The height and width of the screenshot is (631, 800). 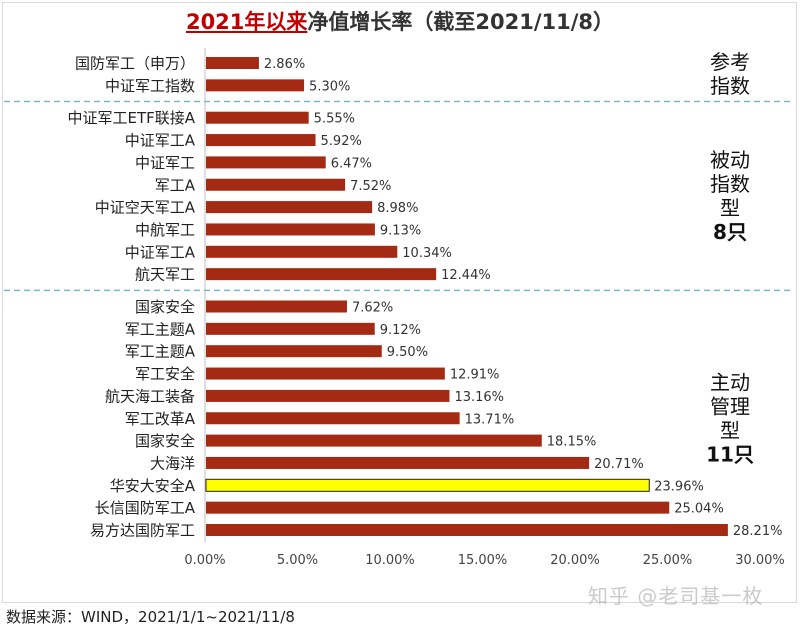 I want to click on value-label: 12.44%, so click(x=466, y=275).